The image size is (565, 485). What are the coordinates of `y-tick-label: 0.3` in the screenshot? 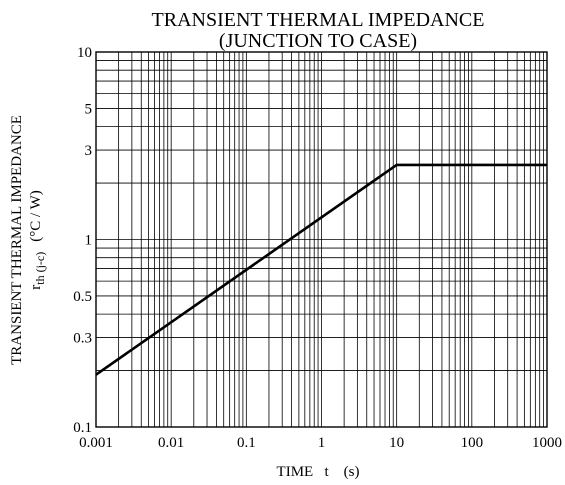 It's located at (82, 339).